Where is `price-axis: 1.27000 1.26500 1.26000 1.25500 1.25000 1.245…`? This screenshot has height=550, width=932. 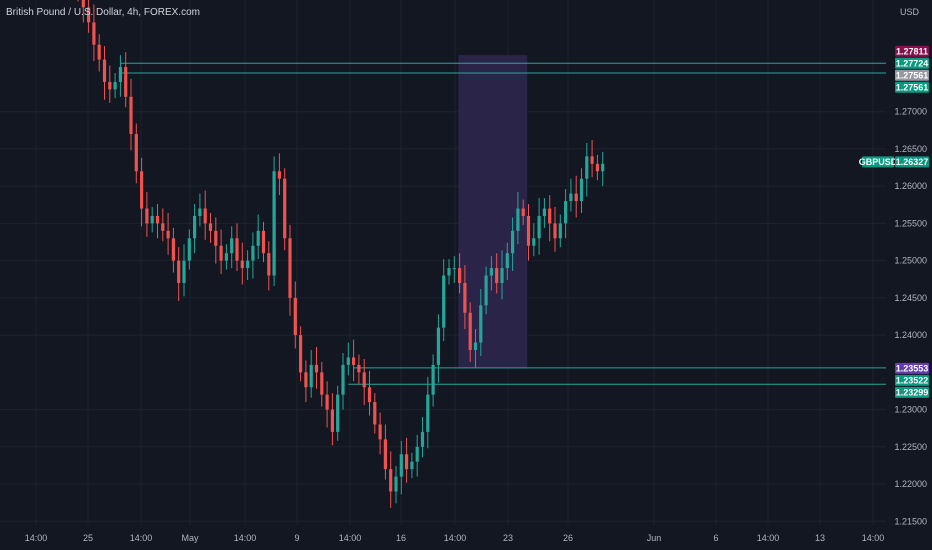 price-axis: 1.27000 1.26500 1.26000 1.25500 1.25000 1.245… is located at coordinates (910, 317).